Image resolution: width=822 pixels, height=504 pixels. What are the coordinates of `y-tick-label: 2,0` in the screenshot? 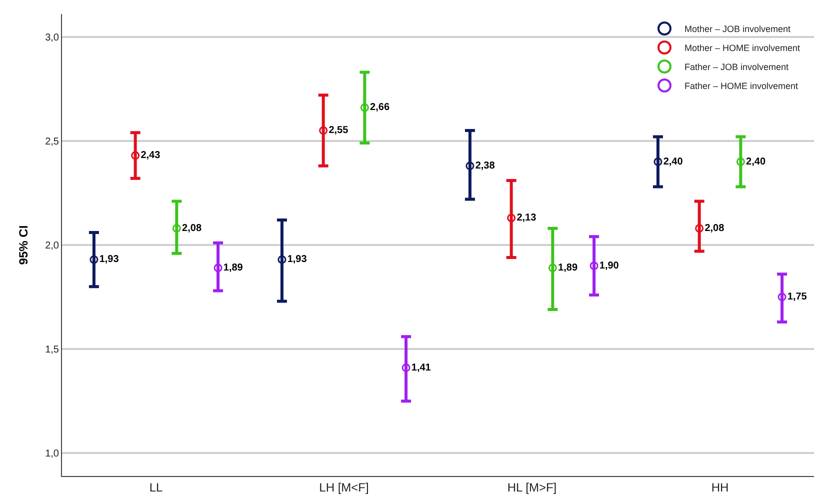 It's located at (52, 246).